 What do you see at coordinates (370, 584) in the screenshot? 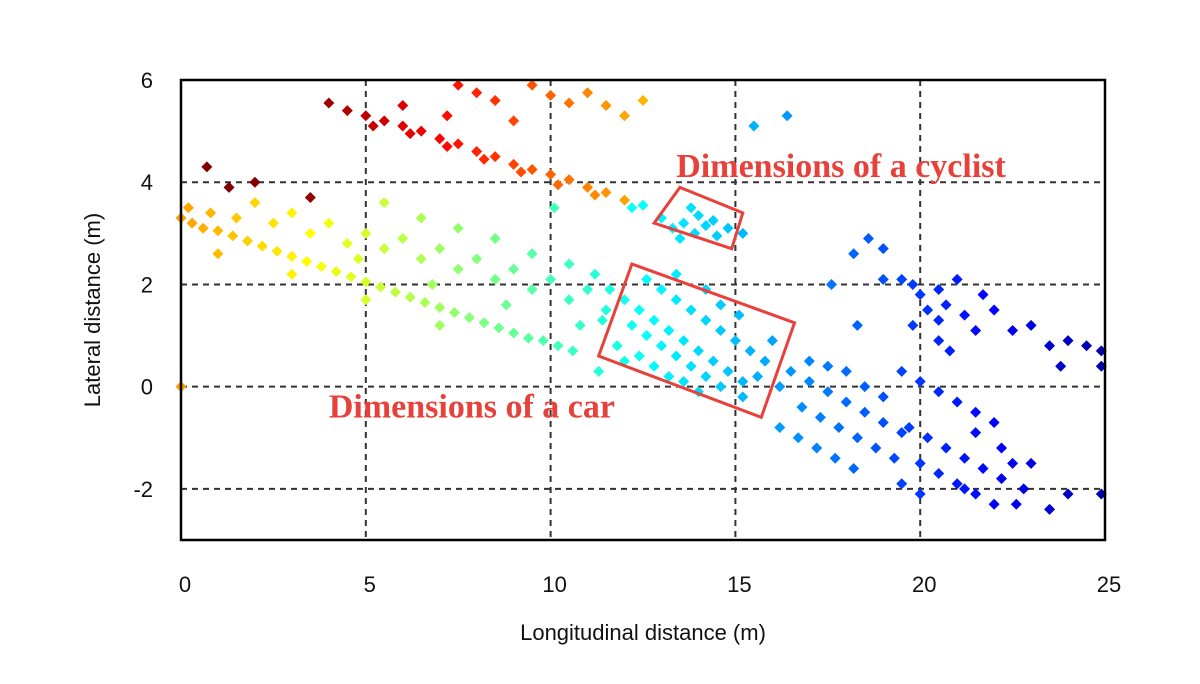
I see `x-tick-label: 5` at bounding box center [370, 584].